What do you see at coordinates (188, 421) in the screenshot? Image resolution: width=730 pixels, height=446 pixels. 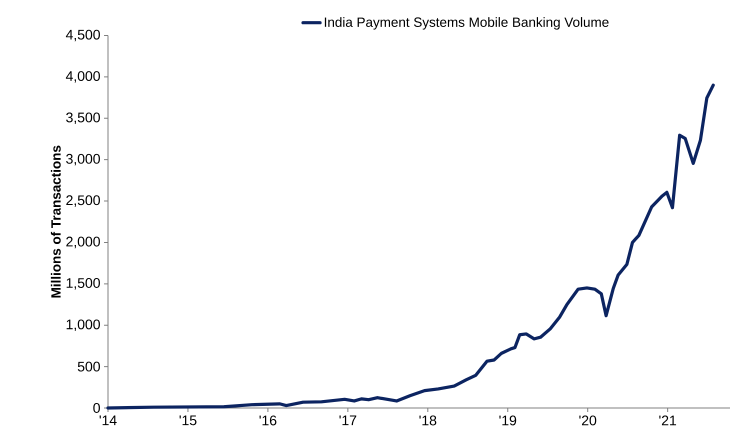 I see `x-tick-label: '15` at bounding box center [188, 421].